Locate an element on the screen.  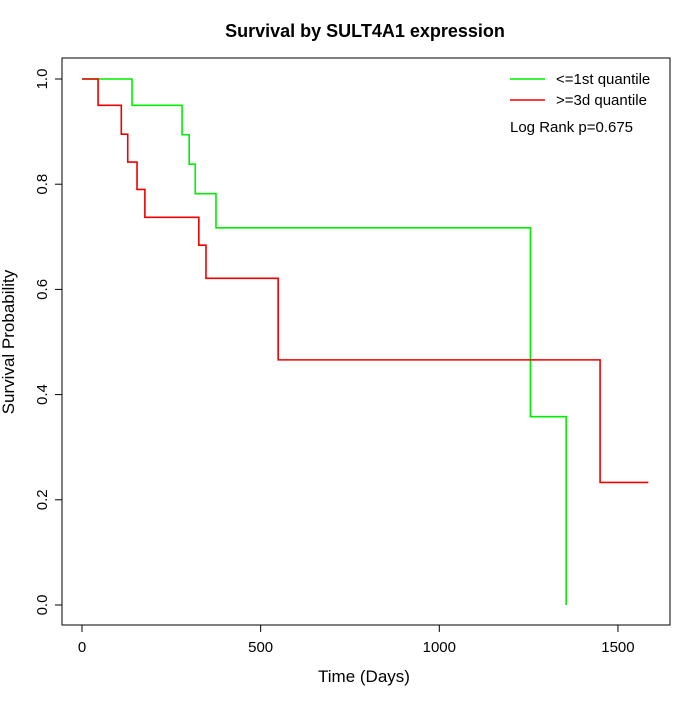
y-tick-label: 0.6 is located at coordinates (42, 289).